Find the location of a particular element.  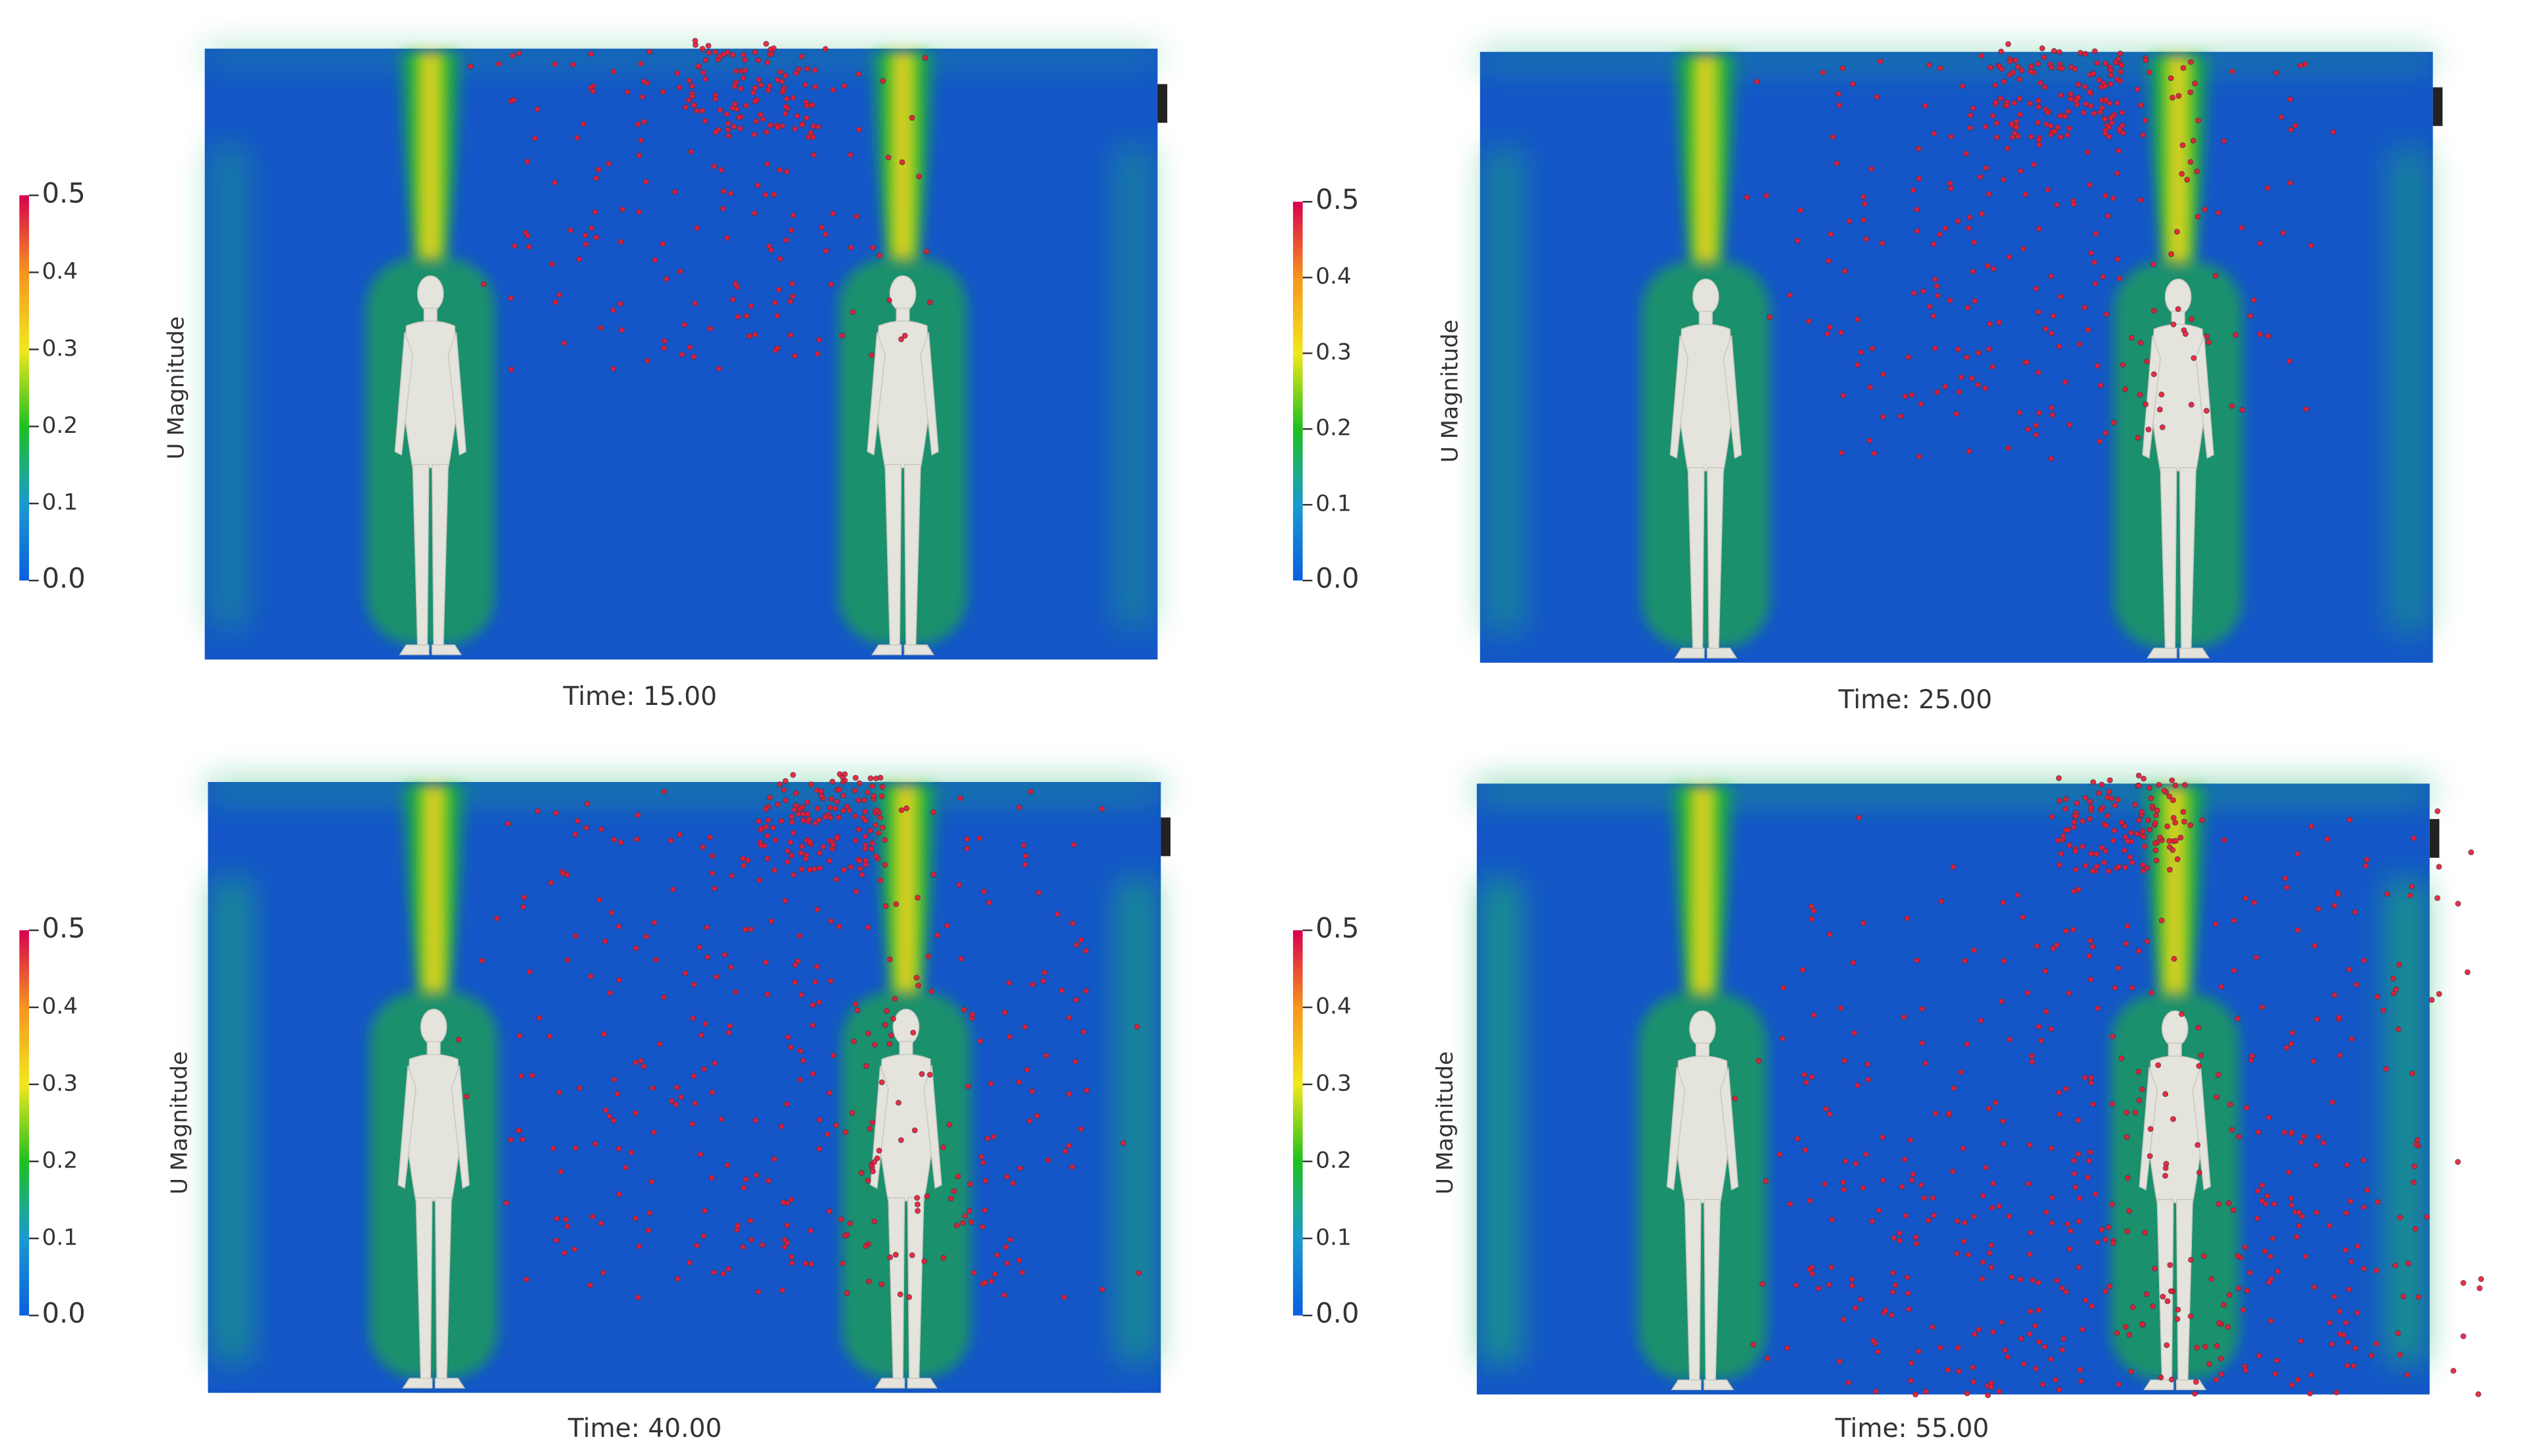

time-label: Time: 40.00 is located at coordinates (644, 1428).